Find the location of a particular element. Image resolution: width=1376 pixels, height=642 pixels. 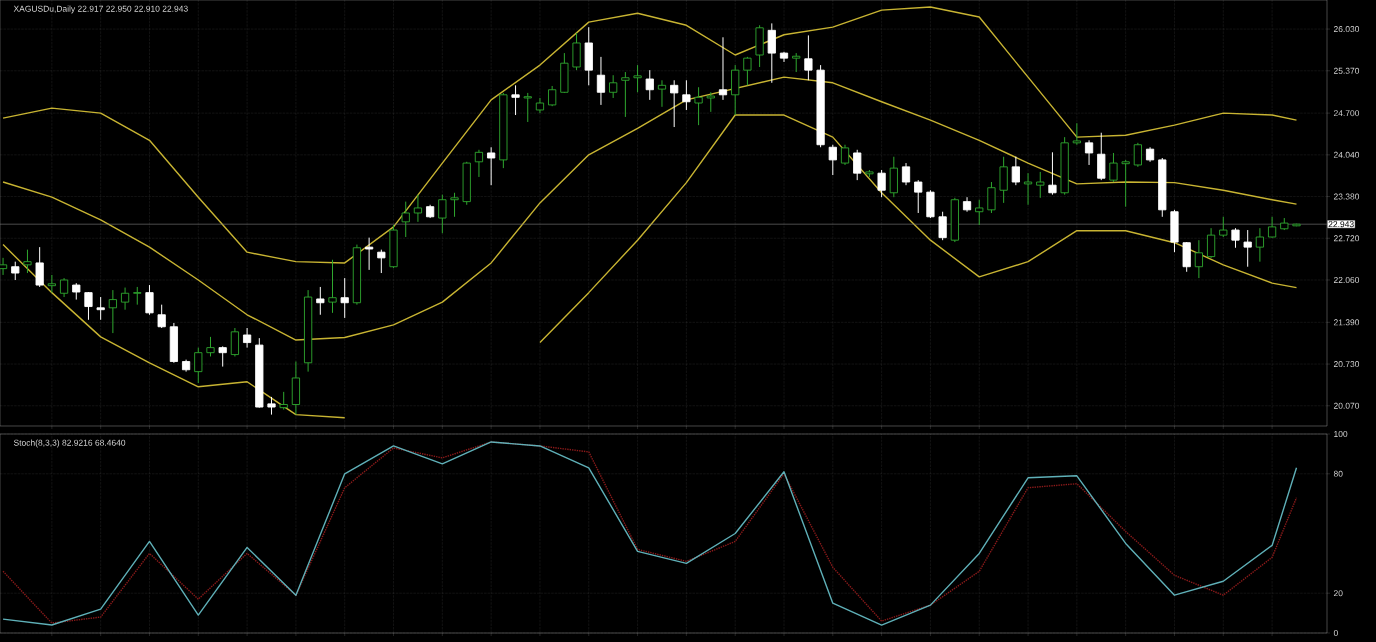

y-tick-label: 25.370 is located at coordinates (1346, 70).